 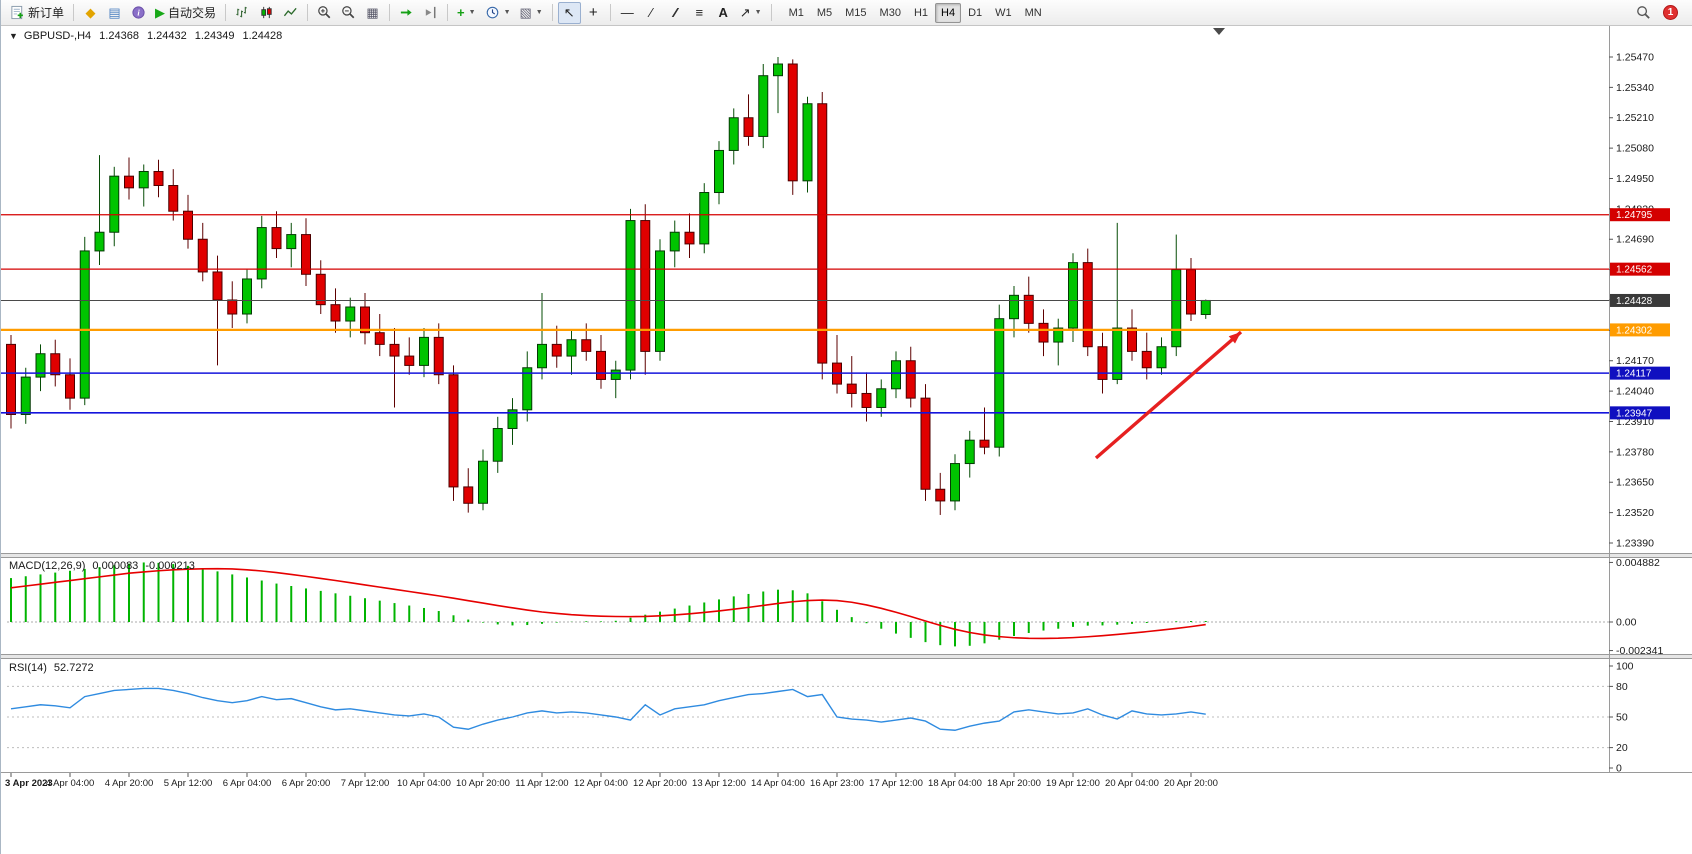 What do you see at coordinates (531, 13) in the screenshot?
I see `templates-button: ▧ ▼` at bounding box center [531, 13].